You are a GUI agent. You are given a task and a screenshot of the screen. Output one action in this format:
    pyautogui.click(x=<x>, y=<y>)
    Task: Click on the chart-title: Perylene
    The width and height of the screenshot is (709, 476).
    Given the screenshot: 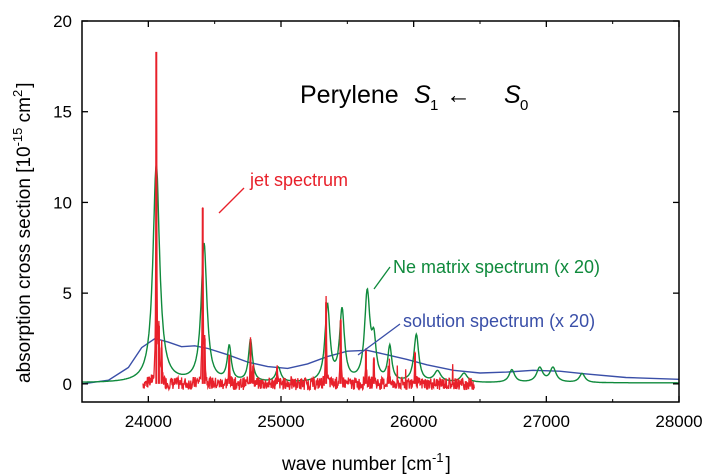 What is the action you would take?
    pyautogui.click(x=349, y=95)
    